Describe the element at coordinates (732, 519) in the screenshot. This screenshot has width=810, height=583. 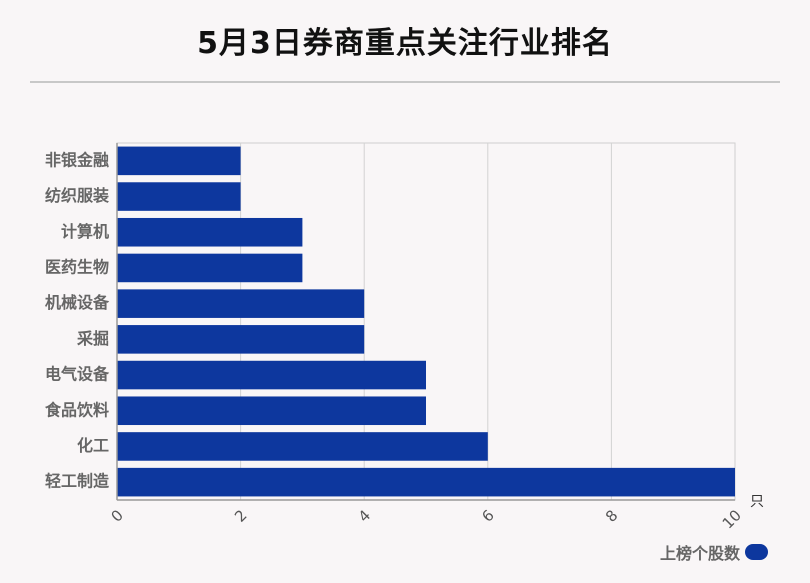
I see `x-tick-label: 10` at that location.